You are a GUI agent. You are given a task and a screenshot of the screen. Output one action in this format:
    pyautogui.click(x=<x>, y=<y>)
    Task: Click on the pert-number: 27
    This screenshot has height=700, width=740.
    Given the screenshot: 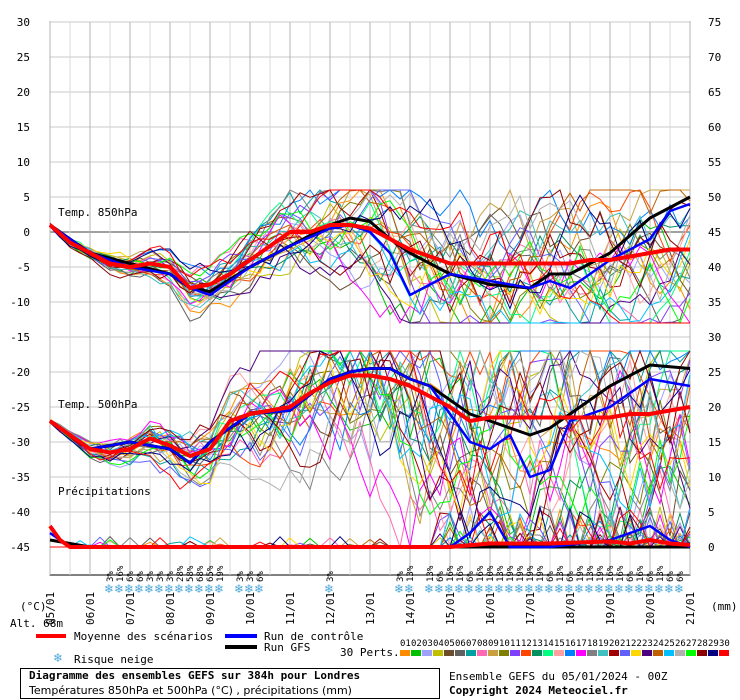 What is the action you would take?
    pyautogui.click(x=691, y=644)
    